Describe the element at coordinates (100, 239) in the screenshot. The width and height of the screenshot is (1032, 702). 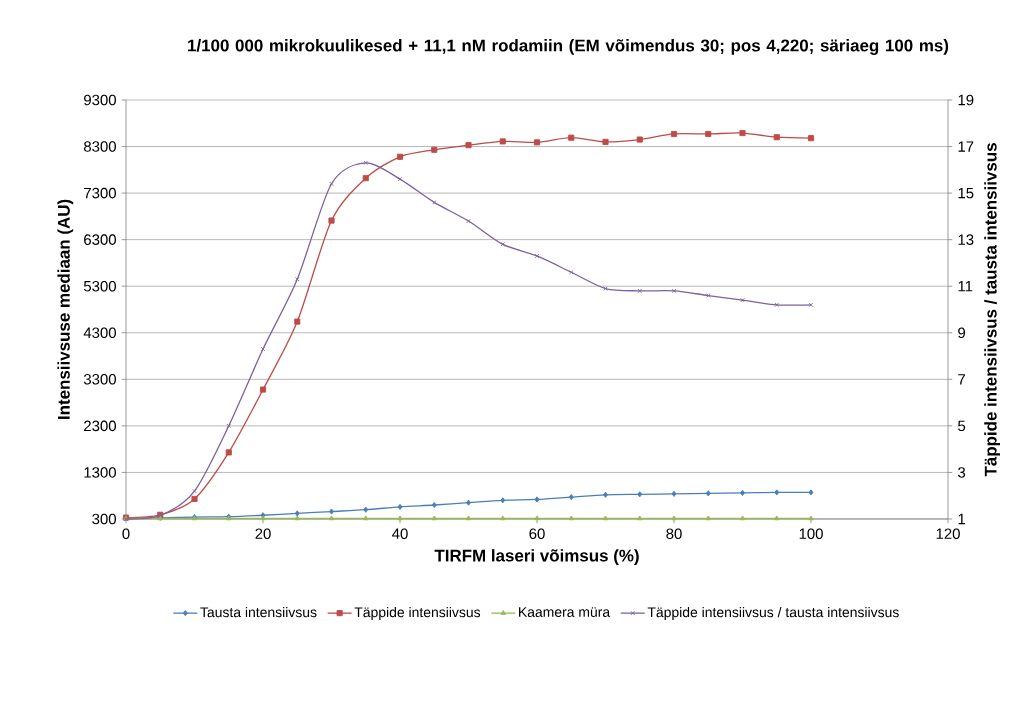
I see `y-tick-label: 6300` at that location.